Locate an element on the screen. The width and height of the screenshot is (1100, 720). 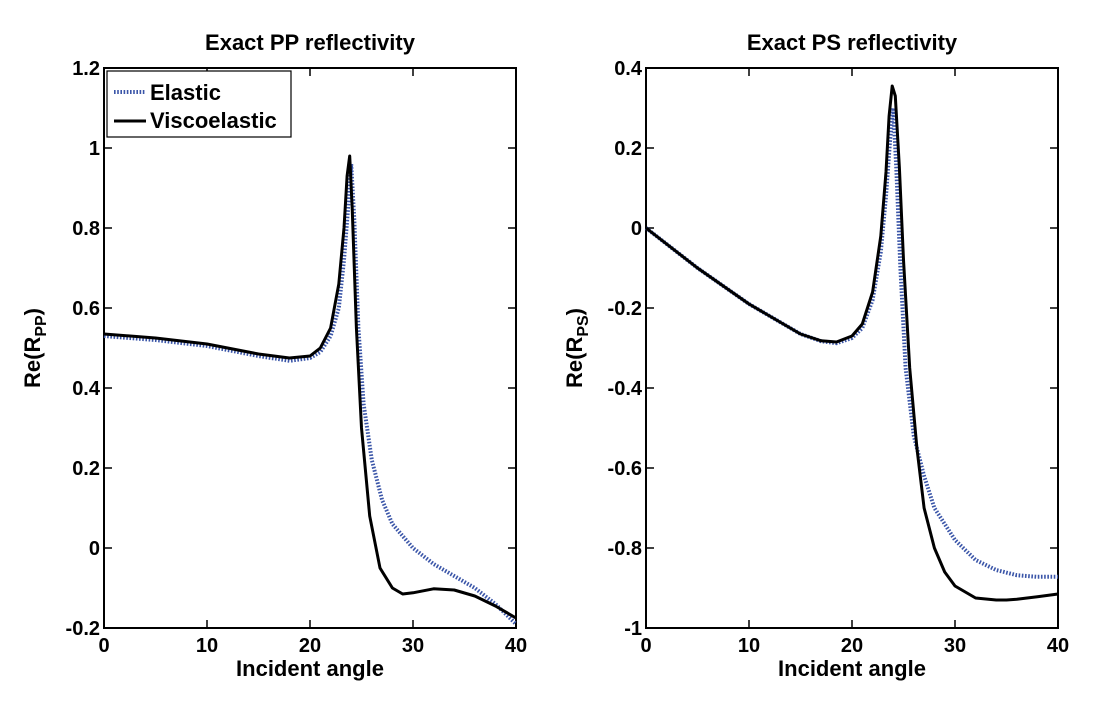
pp-chart-title: Exact PP reflectivity is located at coordinates (310, 42).